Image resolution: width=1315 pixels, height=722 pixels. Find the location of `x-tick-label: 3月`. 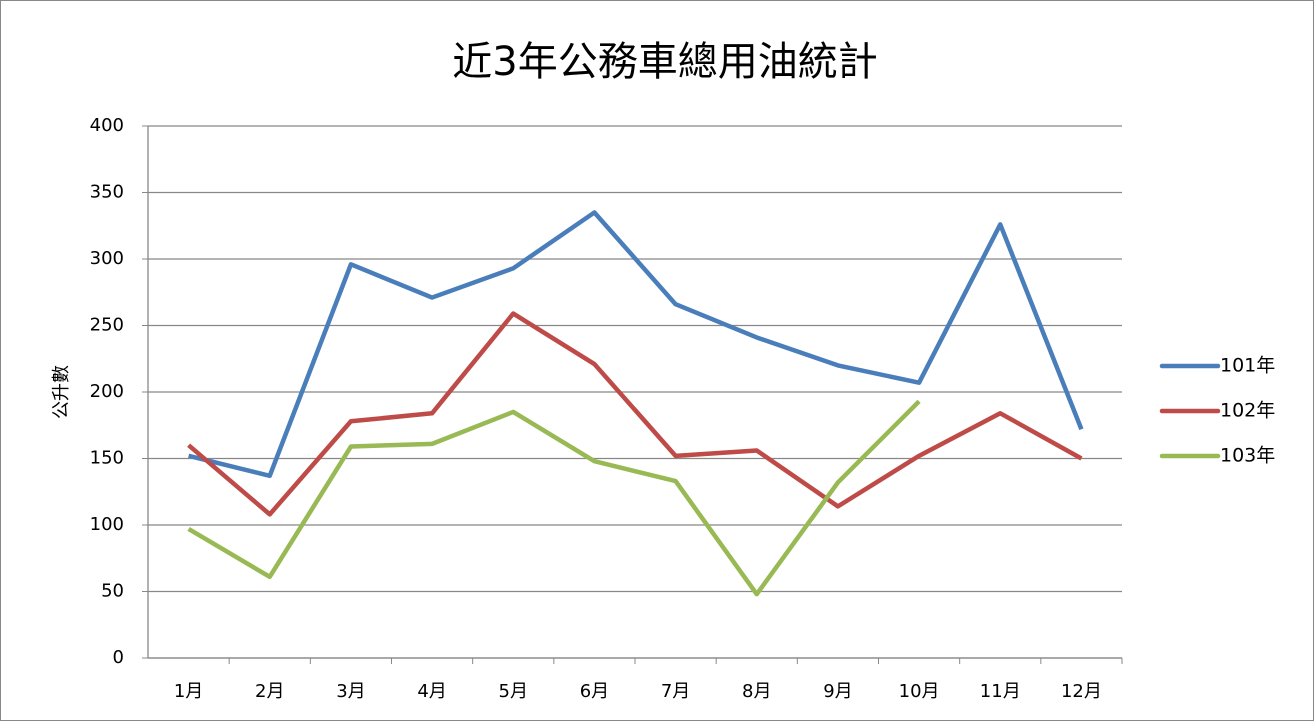

x-tick-label: 3月 is located at coordinates (350, 691).